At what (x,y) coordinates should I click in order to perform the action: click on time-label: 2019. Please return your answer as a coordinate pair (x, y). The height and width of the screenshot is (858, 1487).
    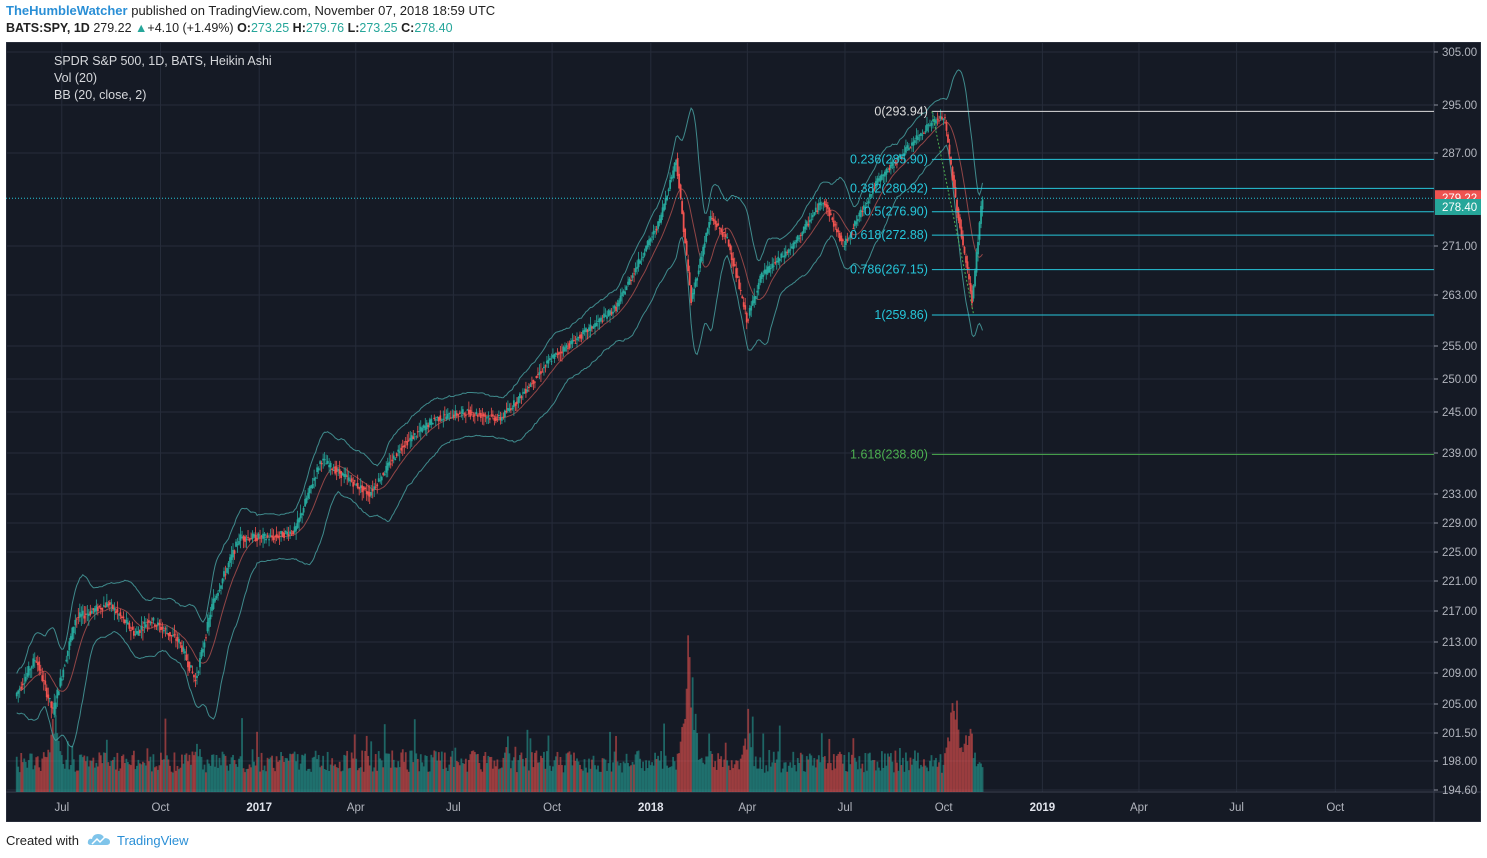
    Looking at the image, I should click on (1043, 808).